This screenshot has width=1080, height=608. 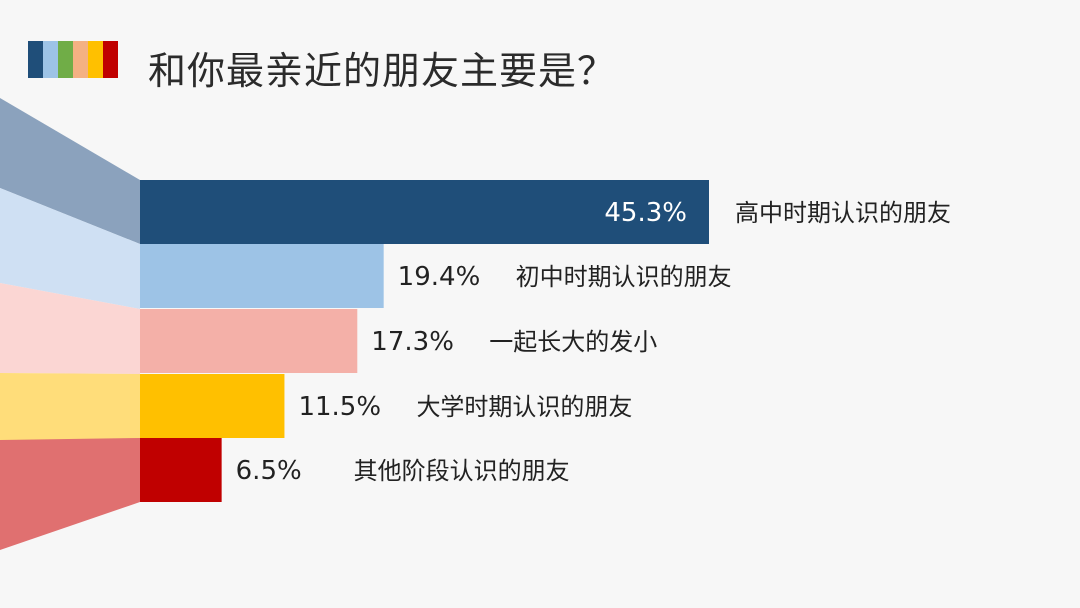 What do you see at coordinates (339, 407) in the screenshot?
I see `data-label: 11.5%` at bounding box center [339, 407].